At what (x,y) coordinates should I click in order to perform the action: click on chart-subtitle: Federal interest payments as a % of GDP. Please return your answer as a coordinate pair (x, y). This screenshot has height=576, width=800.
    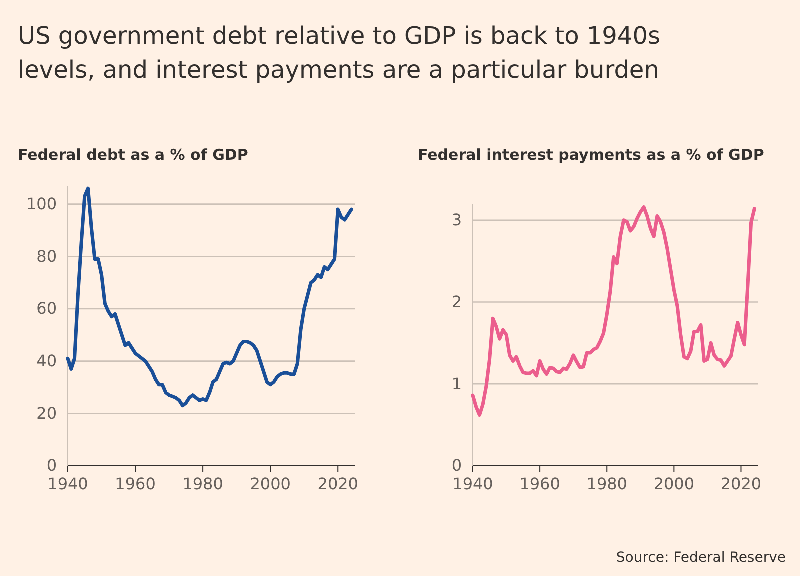
    Looking at the image, I should click on (591, 155).